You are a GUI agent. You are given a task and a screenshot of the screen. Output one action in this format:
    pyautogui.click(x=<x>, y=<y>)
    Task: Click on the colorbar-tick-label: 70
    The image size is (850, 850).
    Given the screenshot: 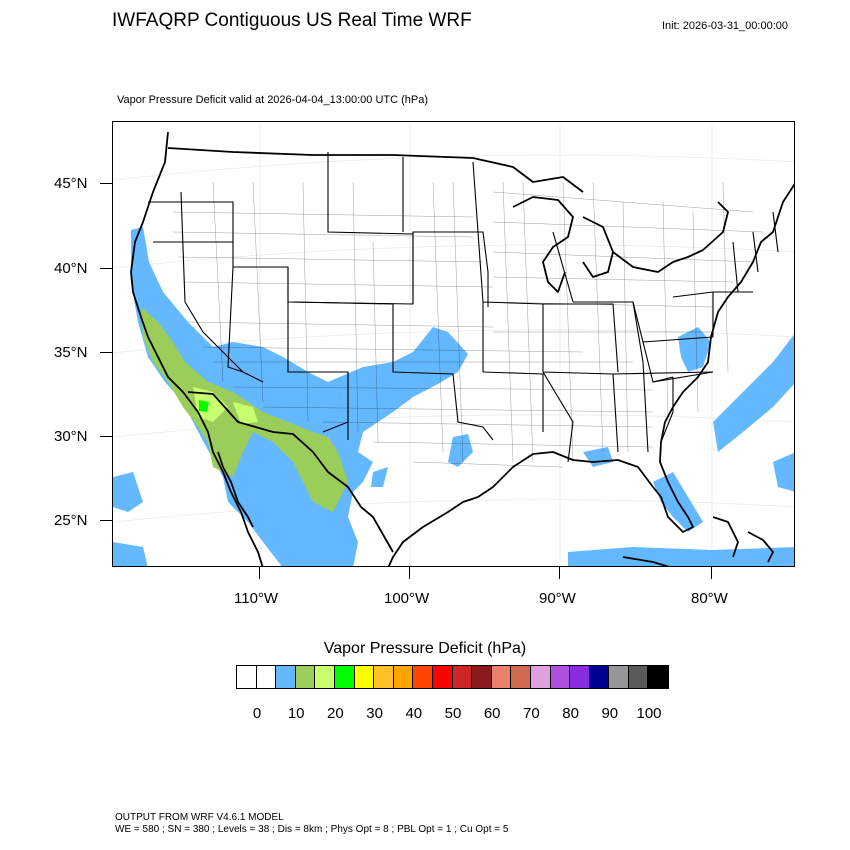 What is the action you would take?
    pyautogui.click(x=531, y=713)
    